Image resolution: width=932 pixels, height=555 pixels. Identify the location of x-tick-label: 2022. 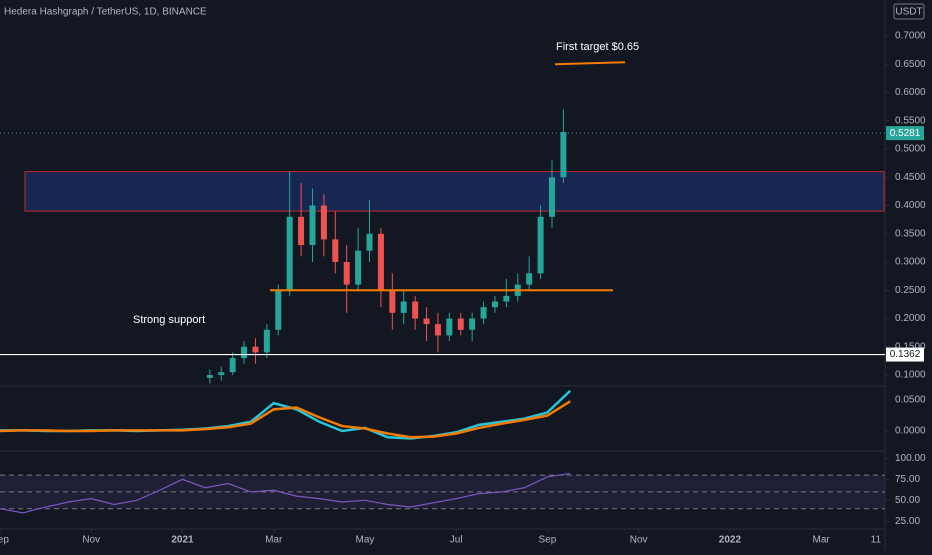
(730, 540).